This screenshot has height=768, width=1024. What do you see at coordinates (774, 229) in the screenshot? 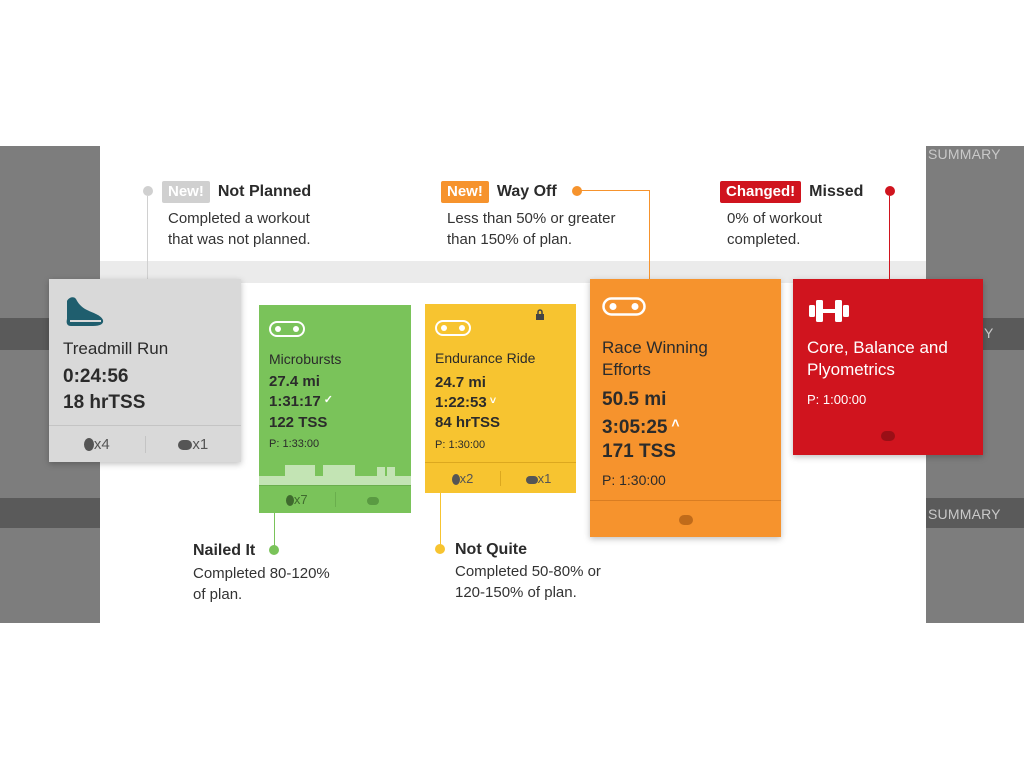
I see `legend-missed-desc: 0% of workout completed.` at bounding box center [774, 229].